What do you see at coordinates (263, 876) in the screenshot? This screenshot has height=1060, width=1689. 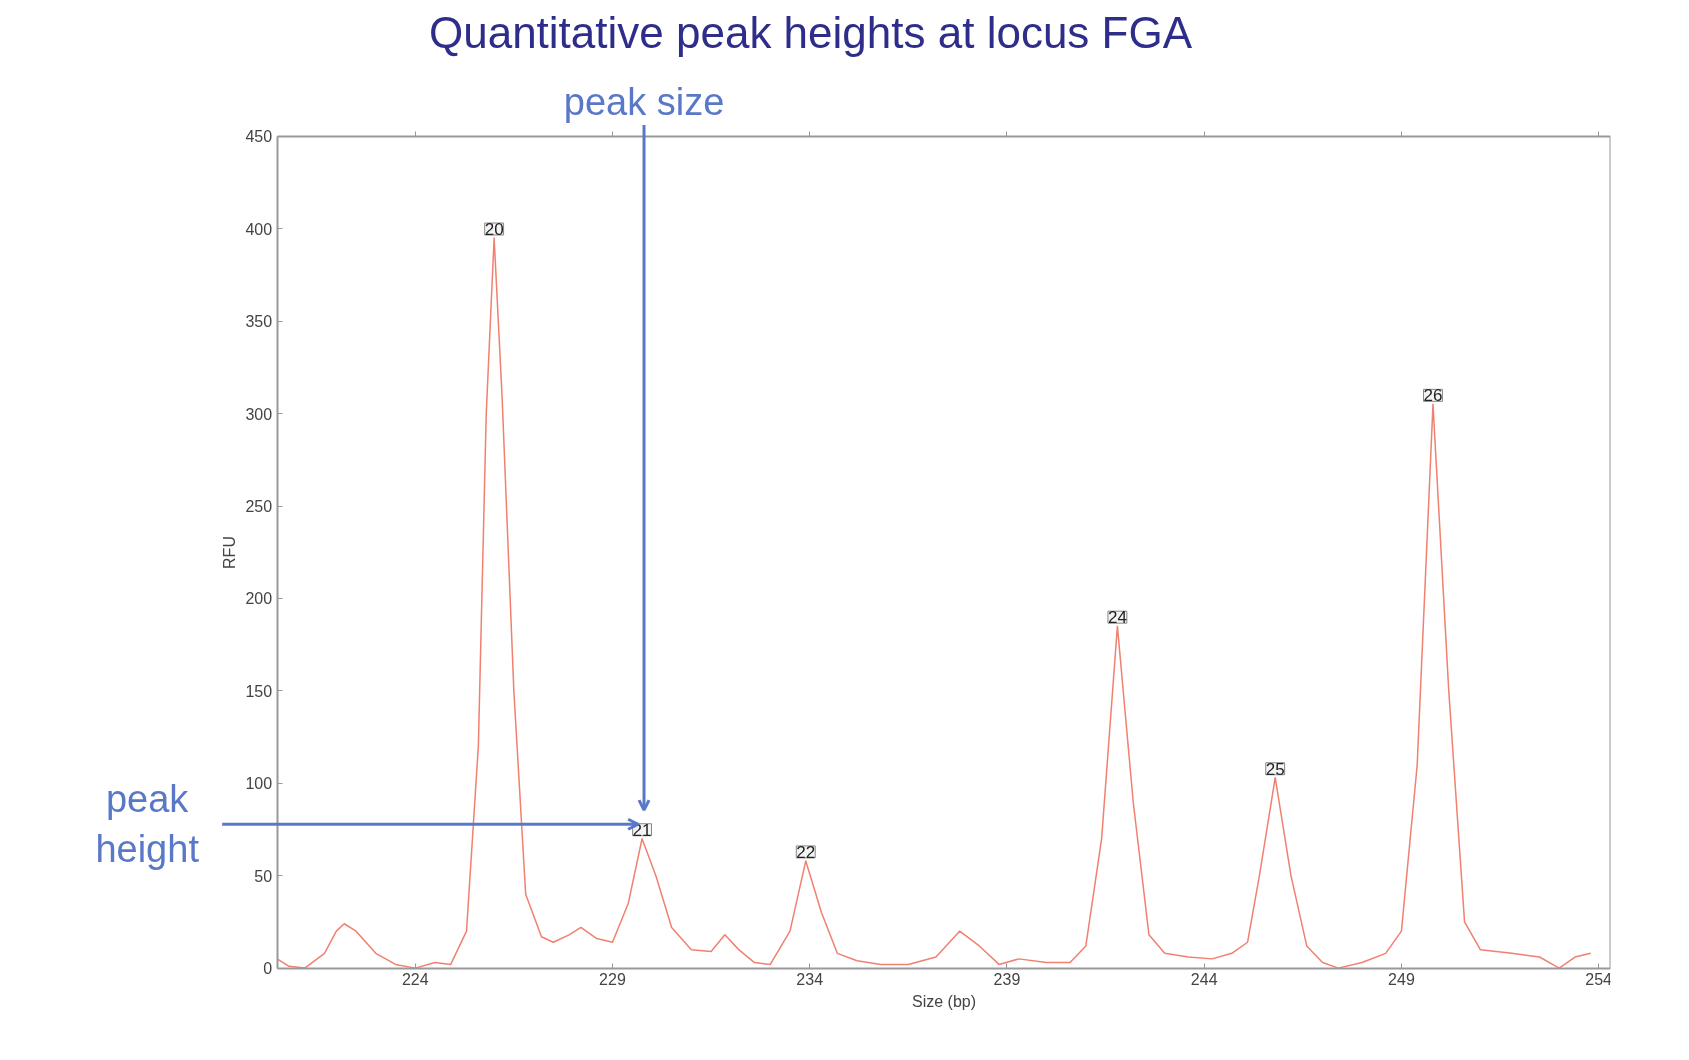 I see `y-tick-label: 50` at bounding box center [263, 876].